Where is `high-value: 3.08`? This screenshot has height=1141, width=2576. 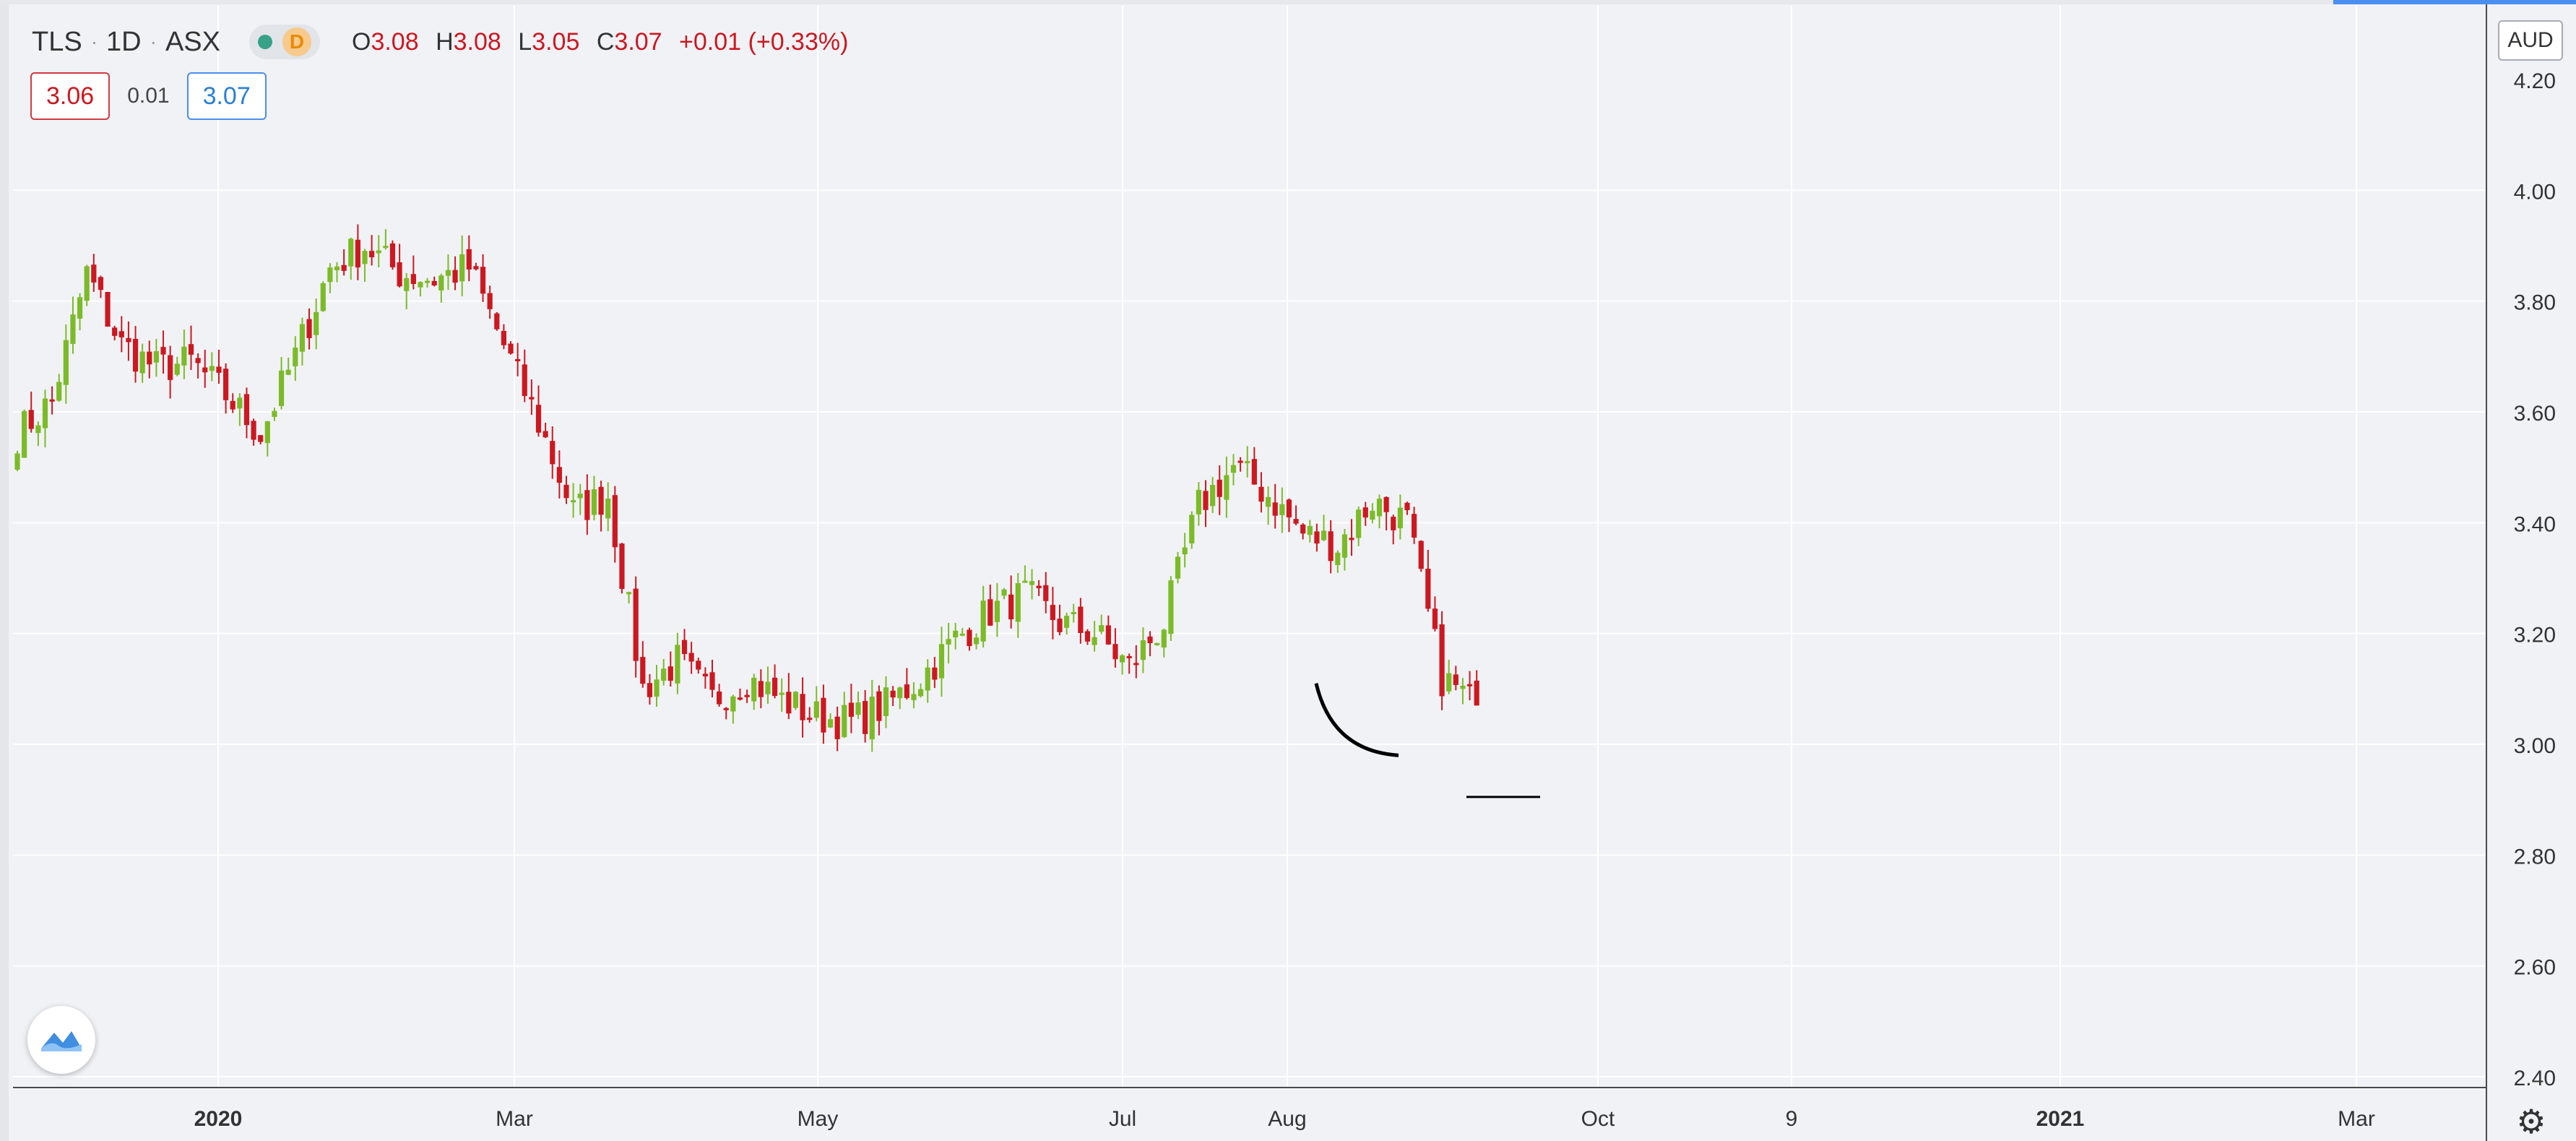 high-value: 3.08 is located at coordinates (477, 41).